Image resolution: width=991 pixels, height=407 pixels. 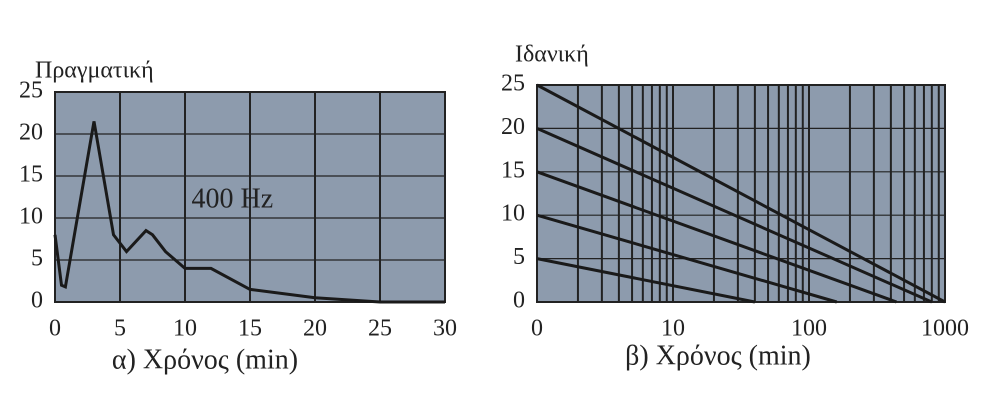 What do you see at coordinates (94, 71) in the screenshot?
I see `chart-title: Πραγματική` at bounding box center [94, 71].